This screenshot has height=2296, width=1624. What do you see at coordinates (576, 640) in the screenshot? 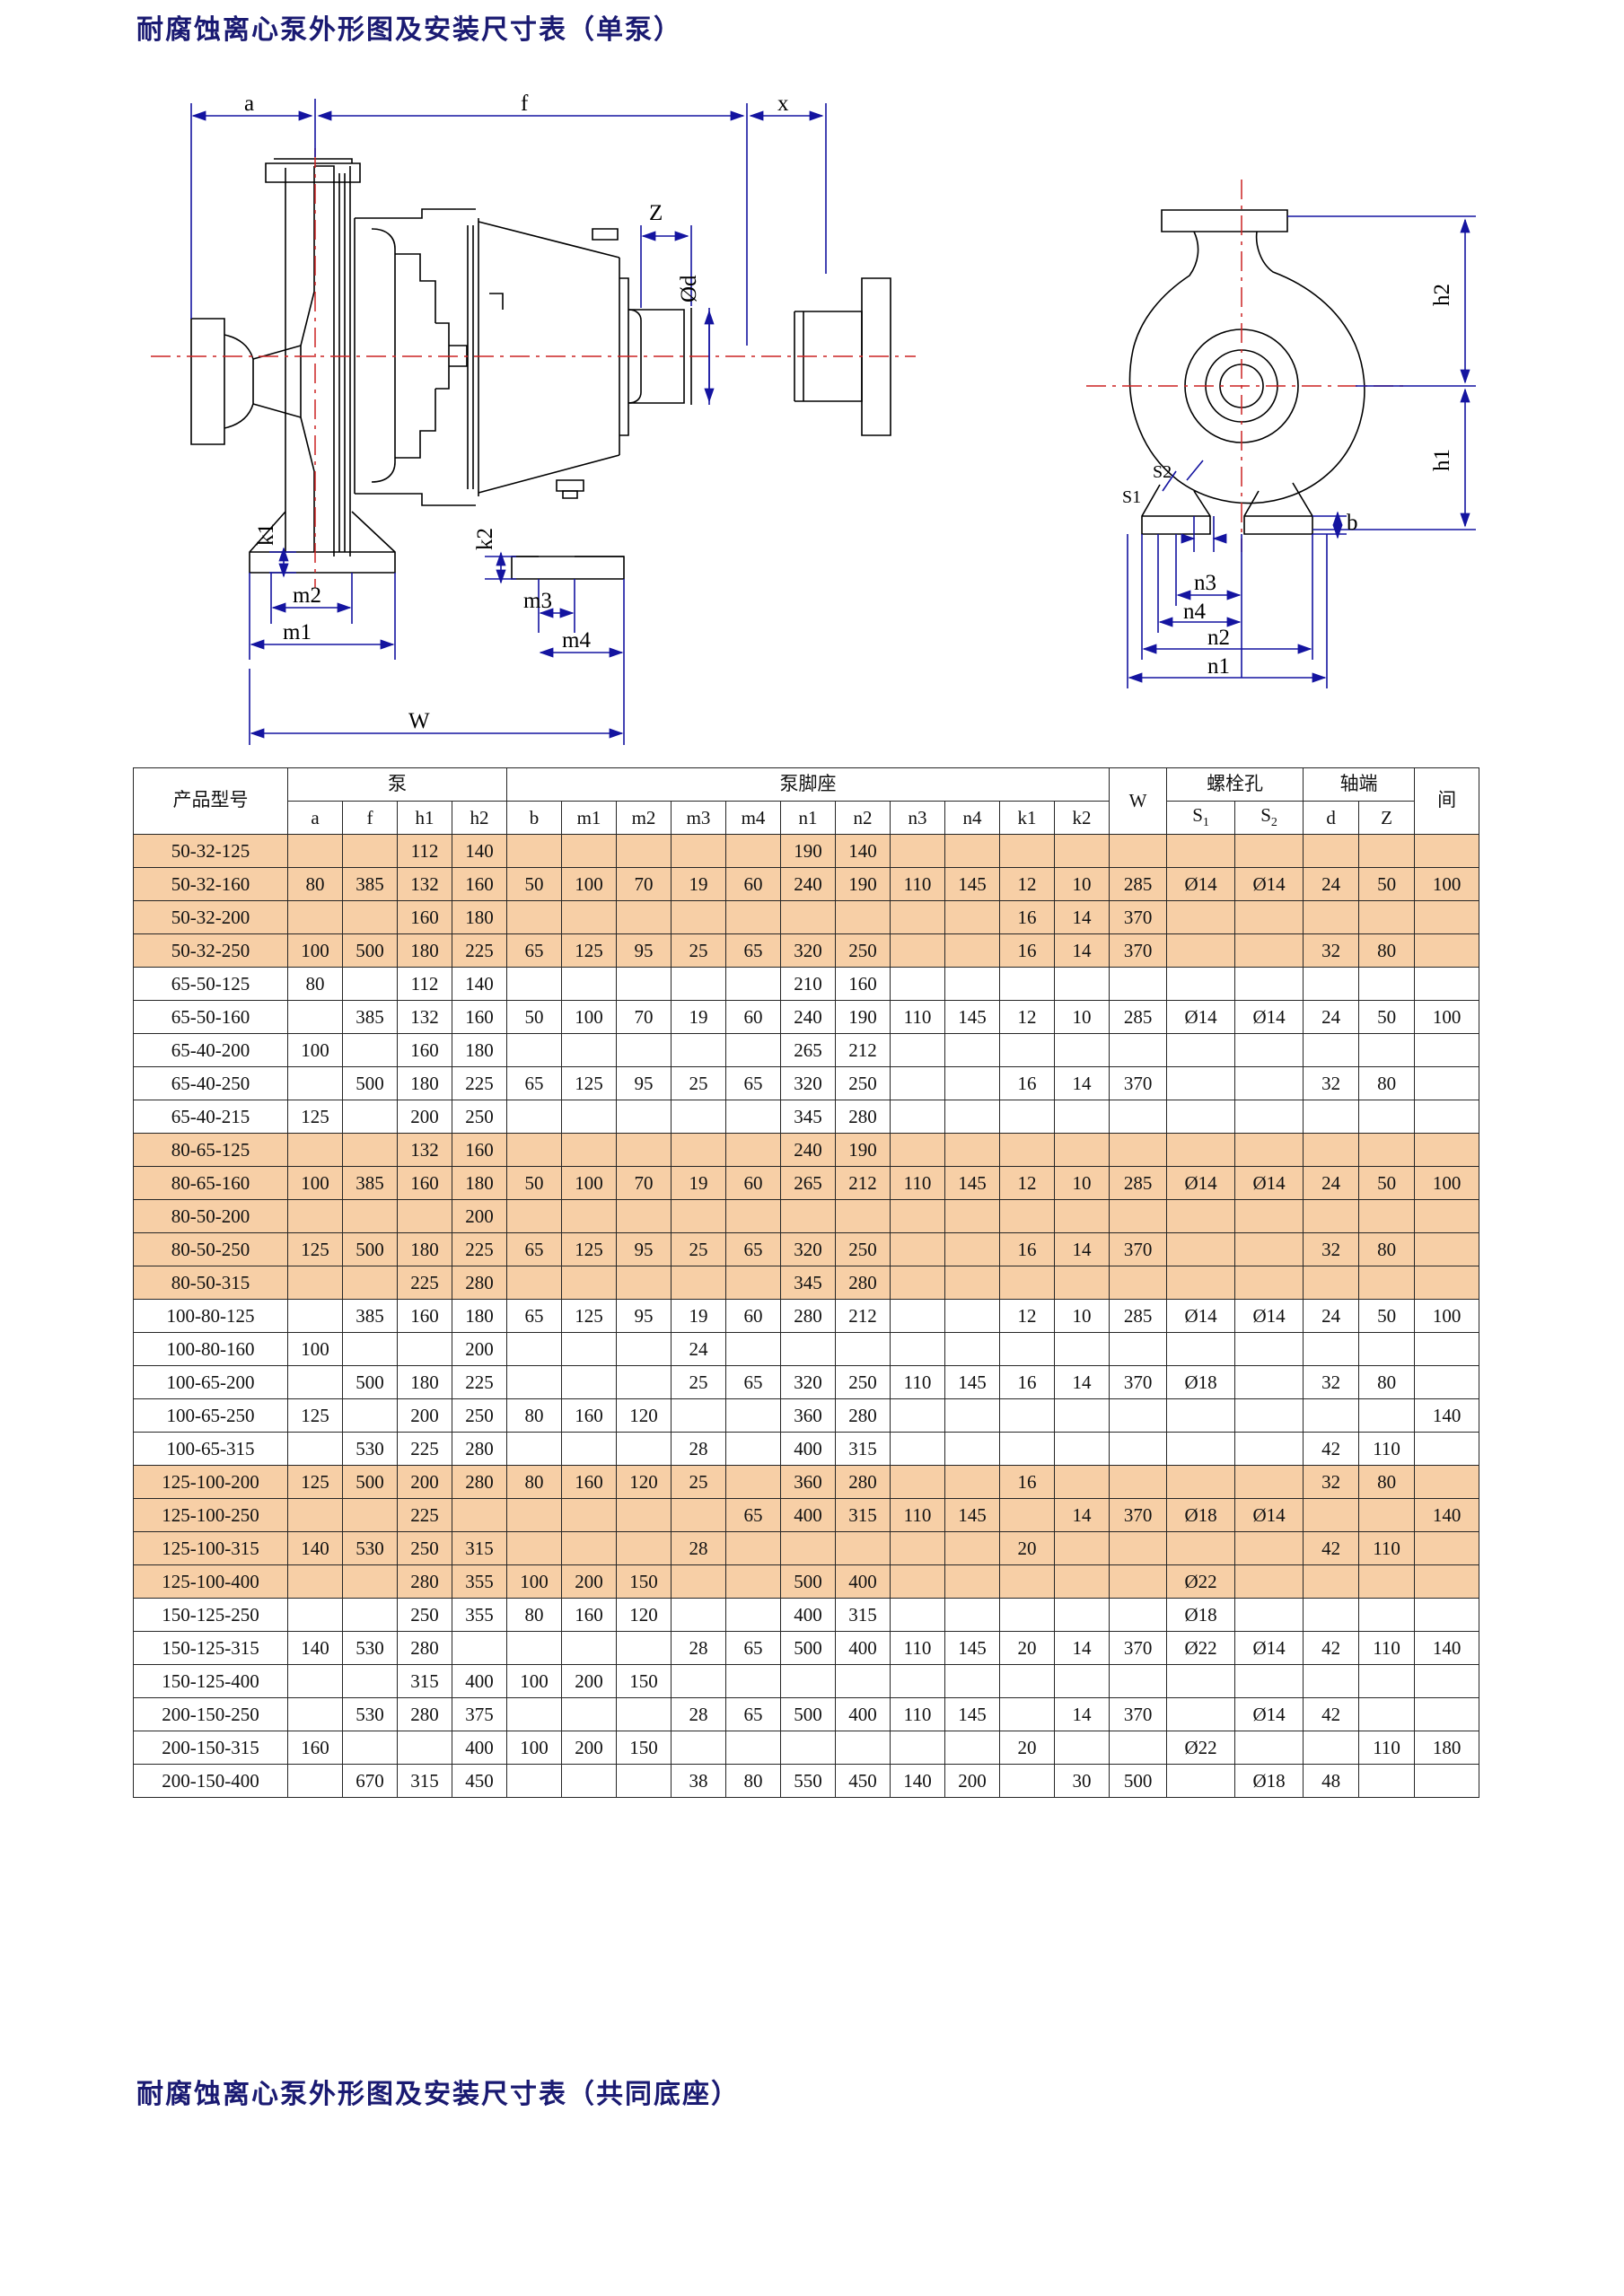
I see `dim-label-m4: m4` at bounding box center [576, 640].